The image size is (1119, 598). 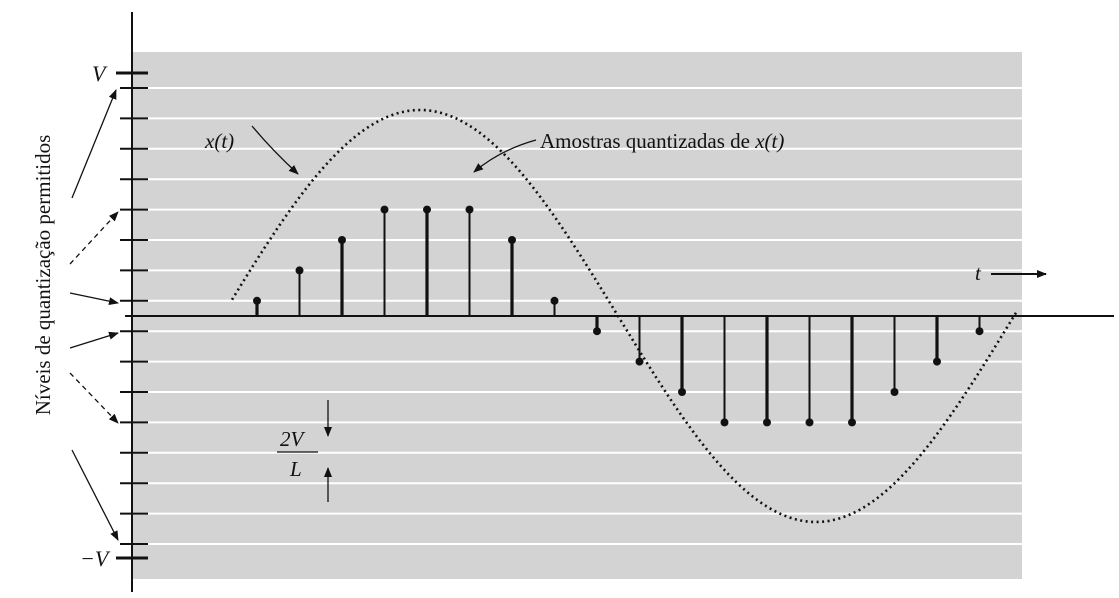 I want to click on v-bottom-label: −V, so click(x=95, y=558).